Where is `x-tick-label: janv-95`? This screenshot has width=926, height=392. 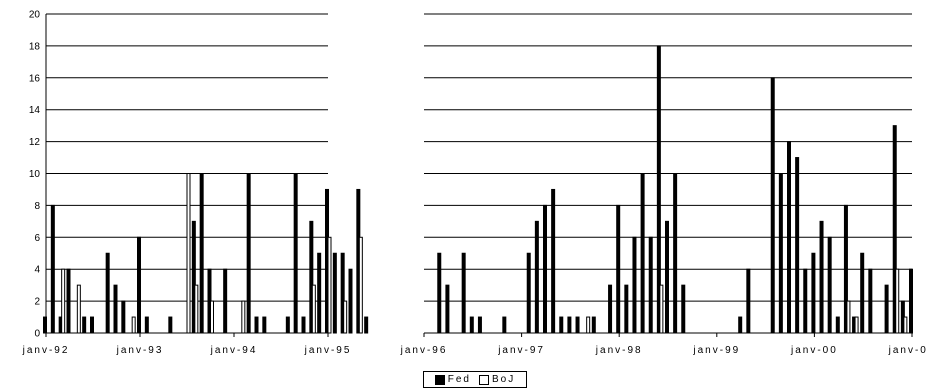 x-tick-label: janv-95 is located at coordinates (328, 350).